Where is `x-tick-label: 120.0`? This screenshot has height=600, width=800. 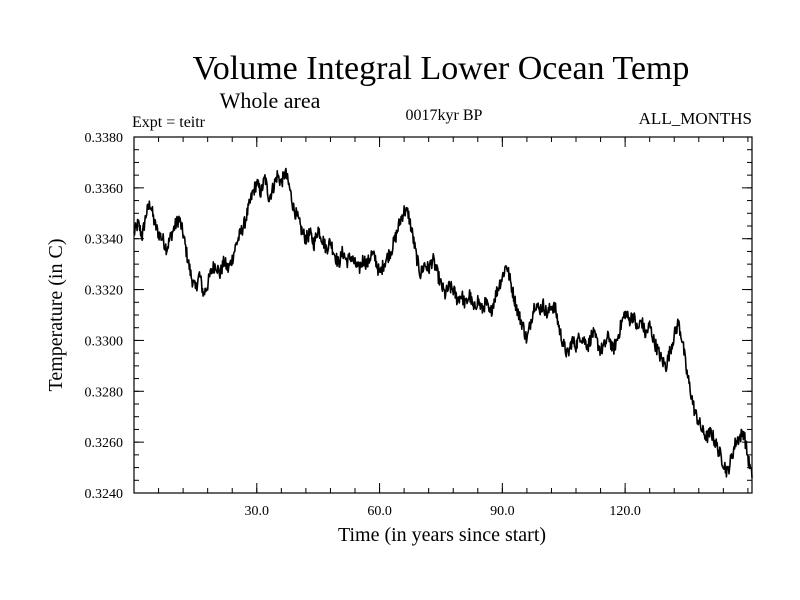 x-tick-label: 120.0 is located at coordinates (625, 511).